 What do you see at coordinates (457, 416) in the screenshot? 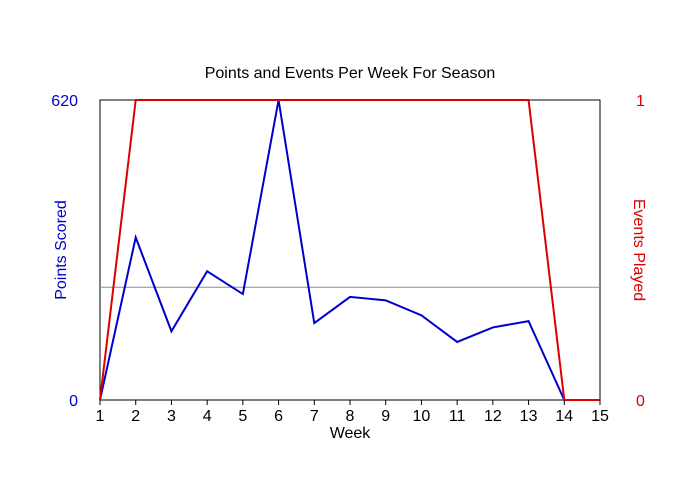
I see `x-tick-label: 11` at bounding box center [457, 416].